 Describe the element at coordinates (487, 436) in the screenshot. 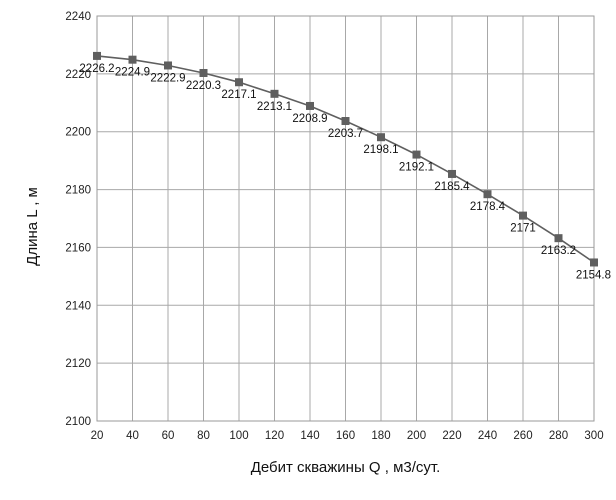

I see `x-tick-label: 240` at that location.